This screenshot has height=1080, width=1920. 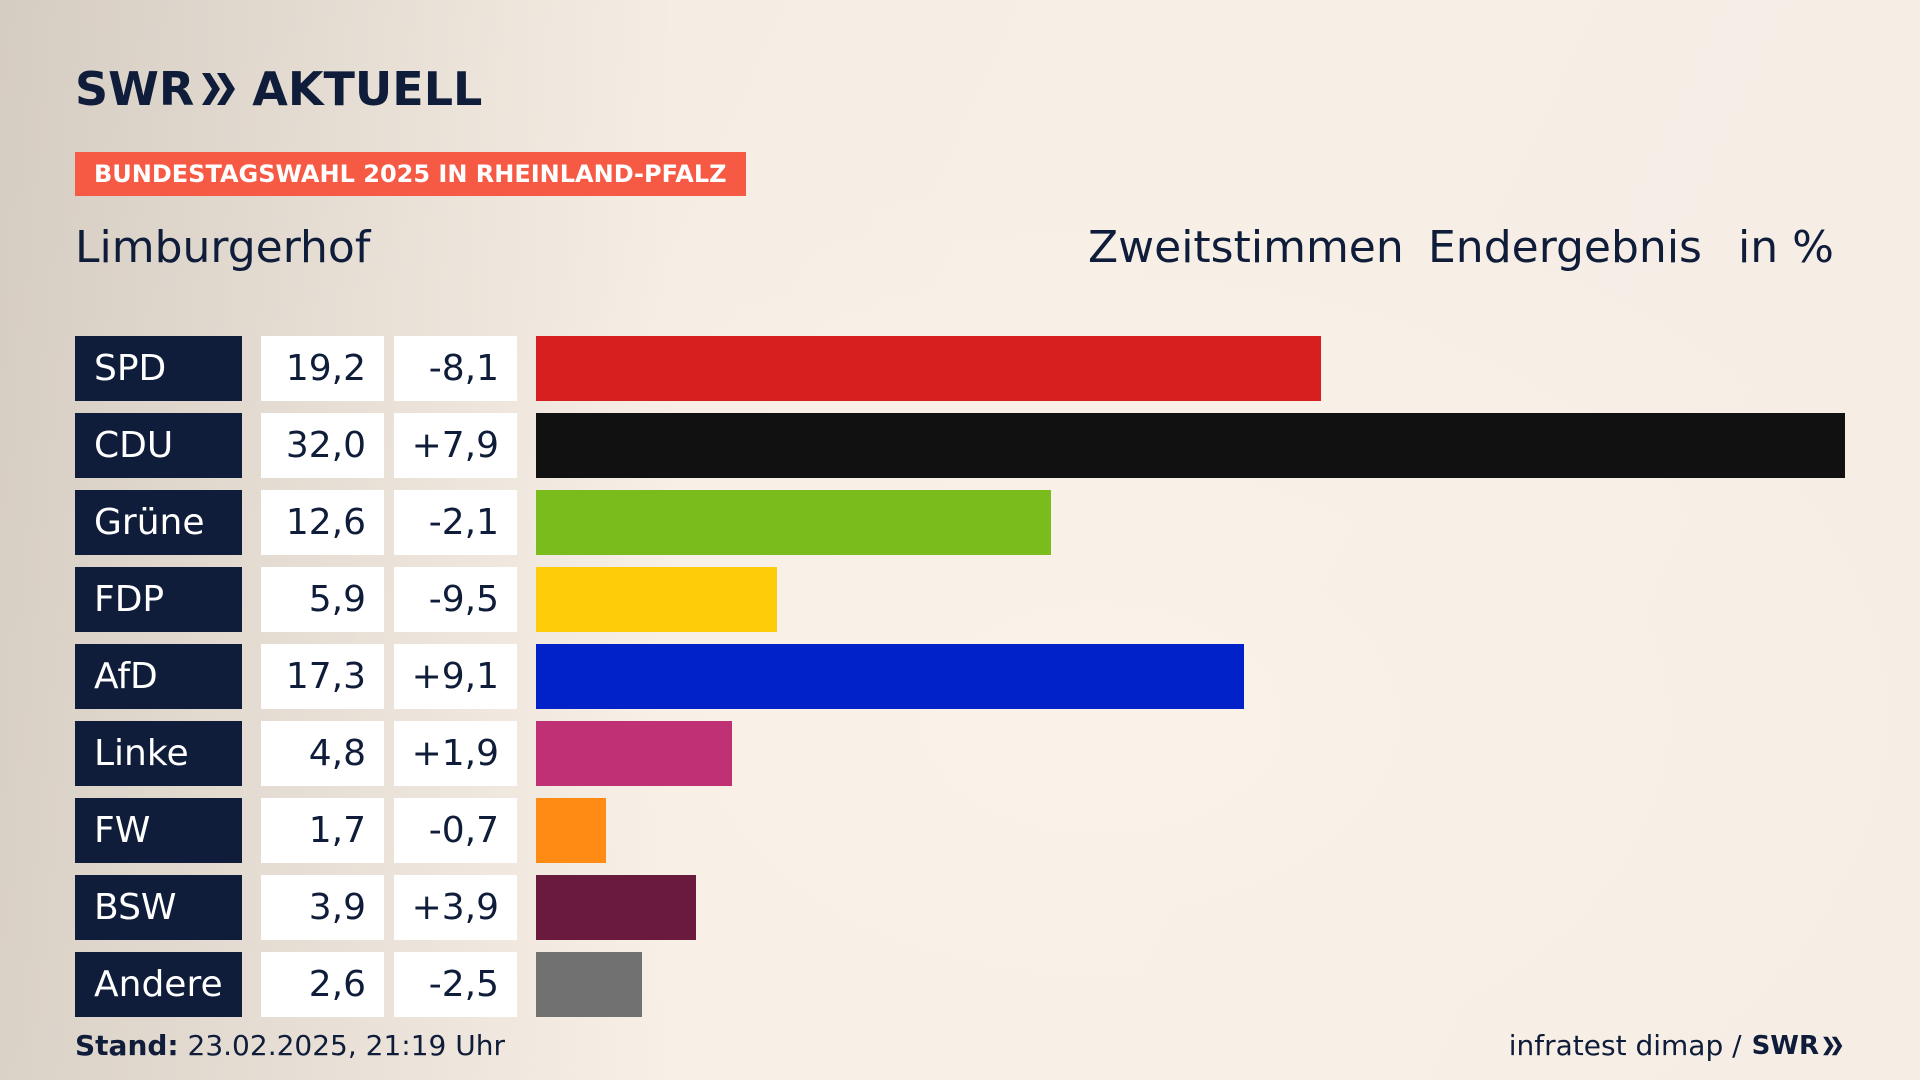 What do you see at coordinates (127, 1045) in the screenshot?
I see `stand-label: Stand:` at bounding box center [127, 1045].